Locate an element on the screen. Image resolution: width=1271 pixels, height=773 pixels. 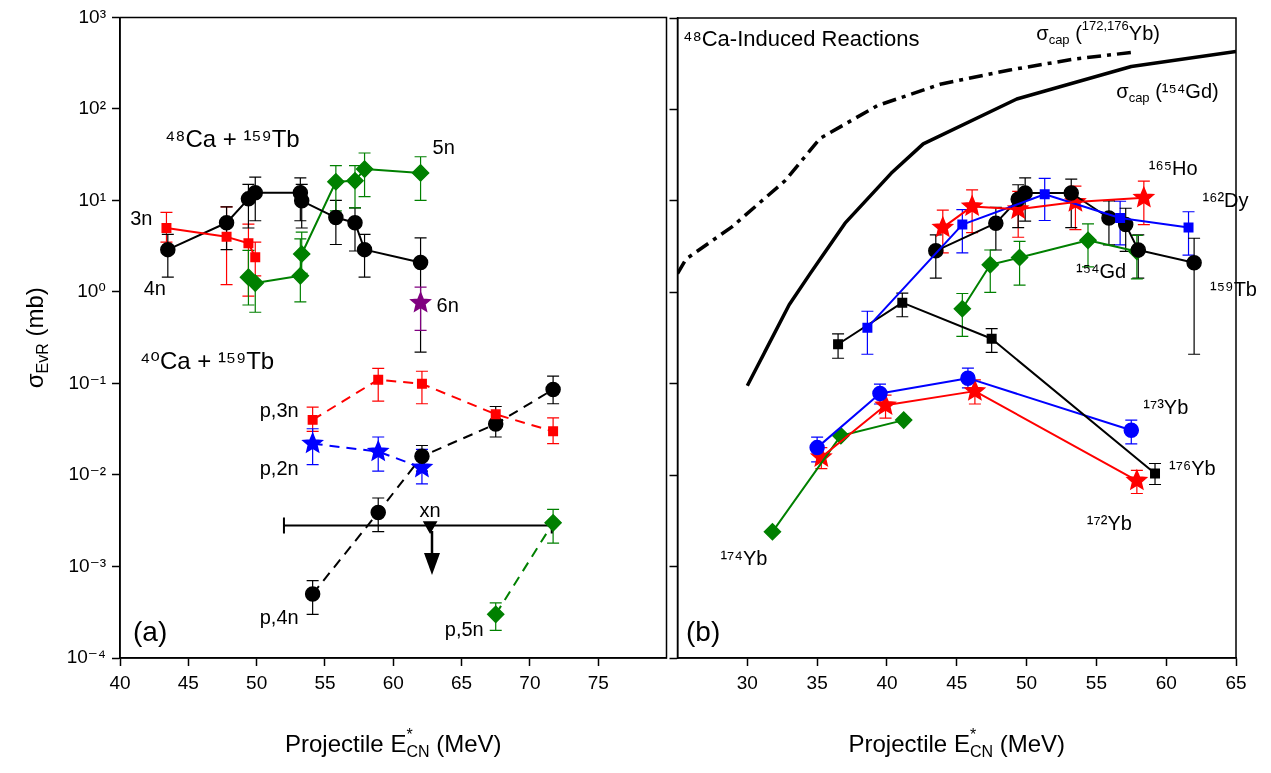
series-label: p,5n is located at coordinates (464, 628).